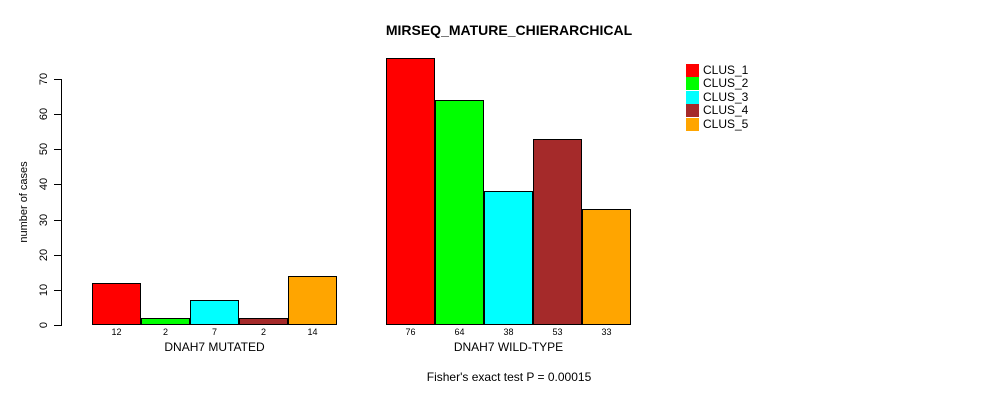  Describe the element at coordinates (509, 377) in the screenshot. I see `annotation-text: Fisher's exact test P = 0.00015` at that location.